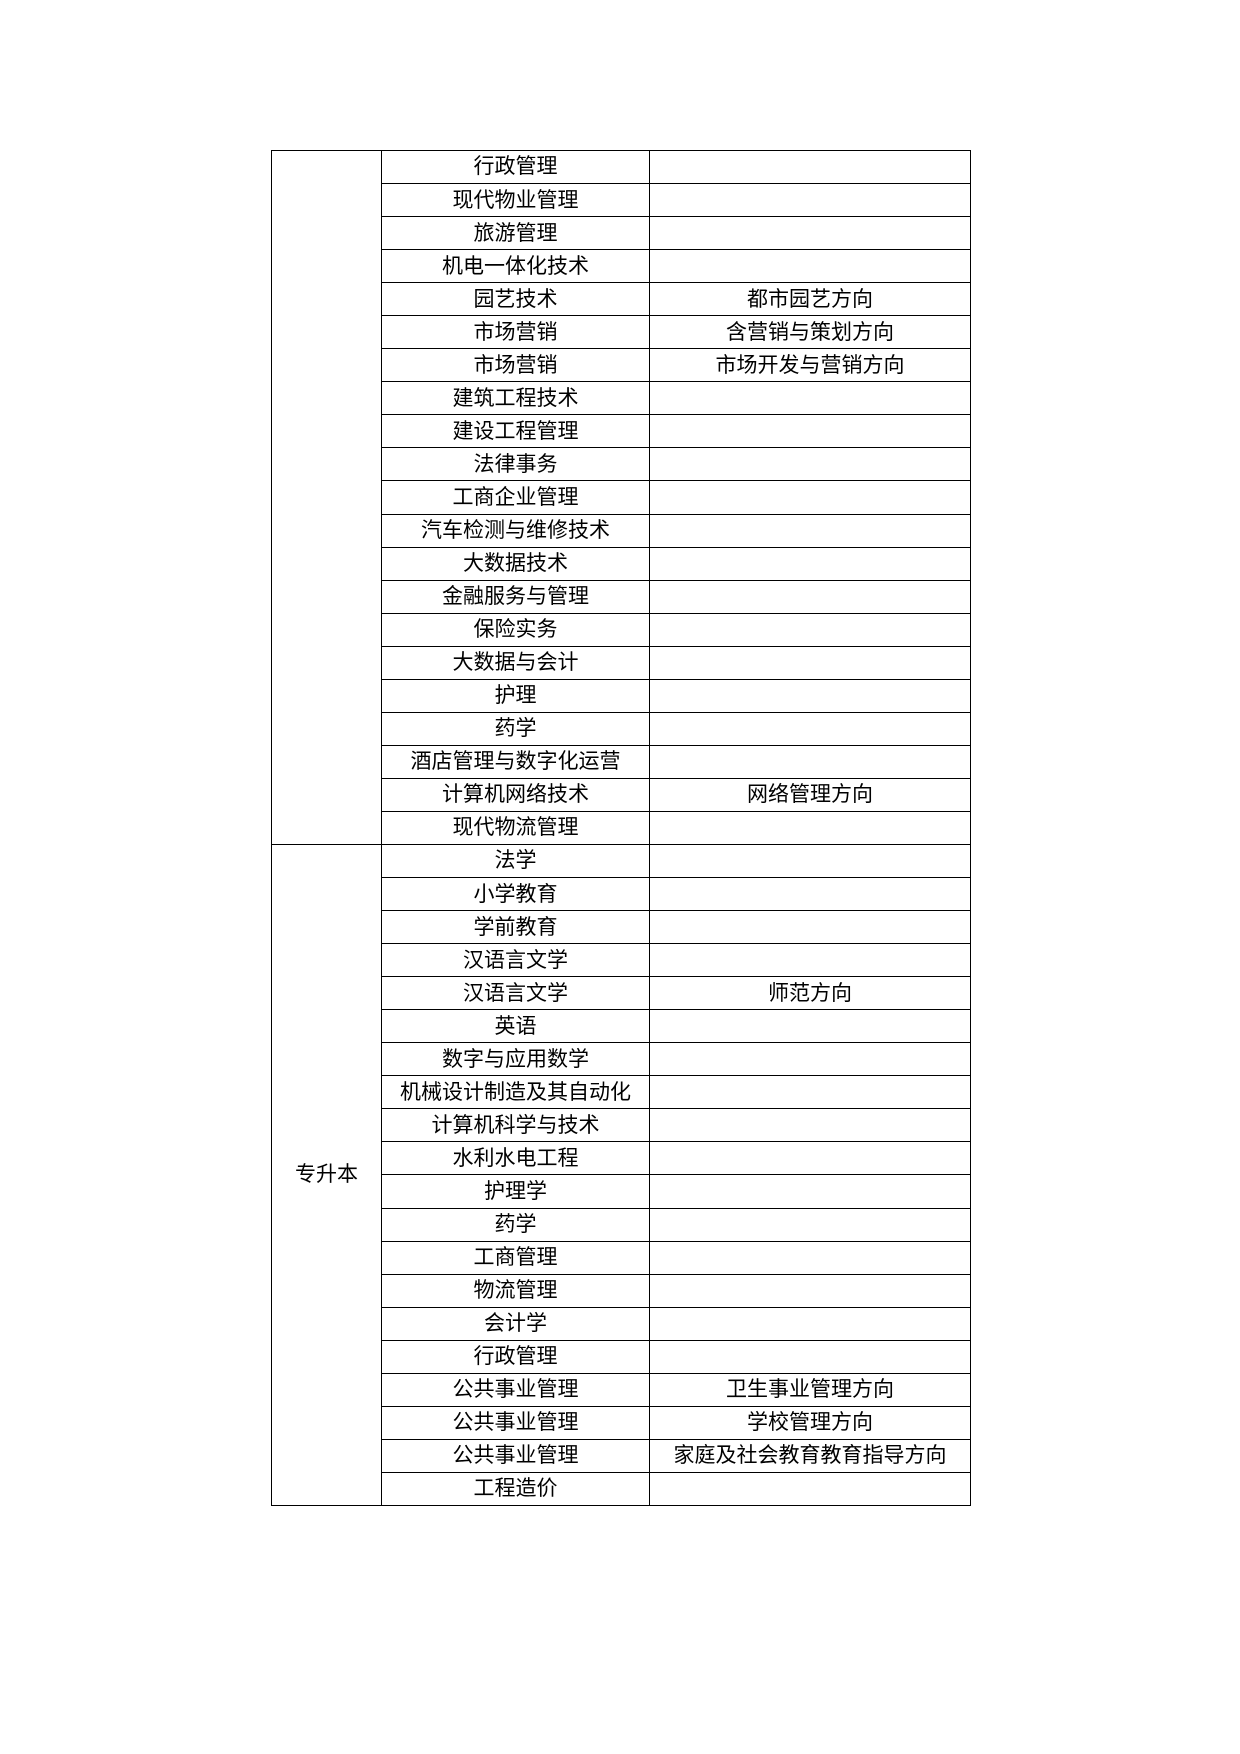 This screenshot has width=1240, height=1754. What do you see at coordinates (621, 266) in the screenshot?
I see `table-row: 机电一体化技术` at bounding box center [621, 266].